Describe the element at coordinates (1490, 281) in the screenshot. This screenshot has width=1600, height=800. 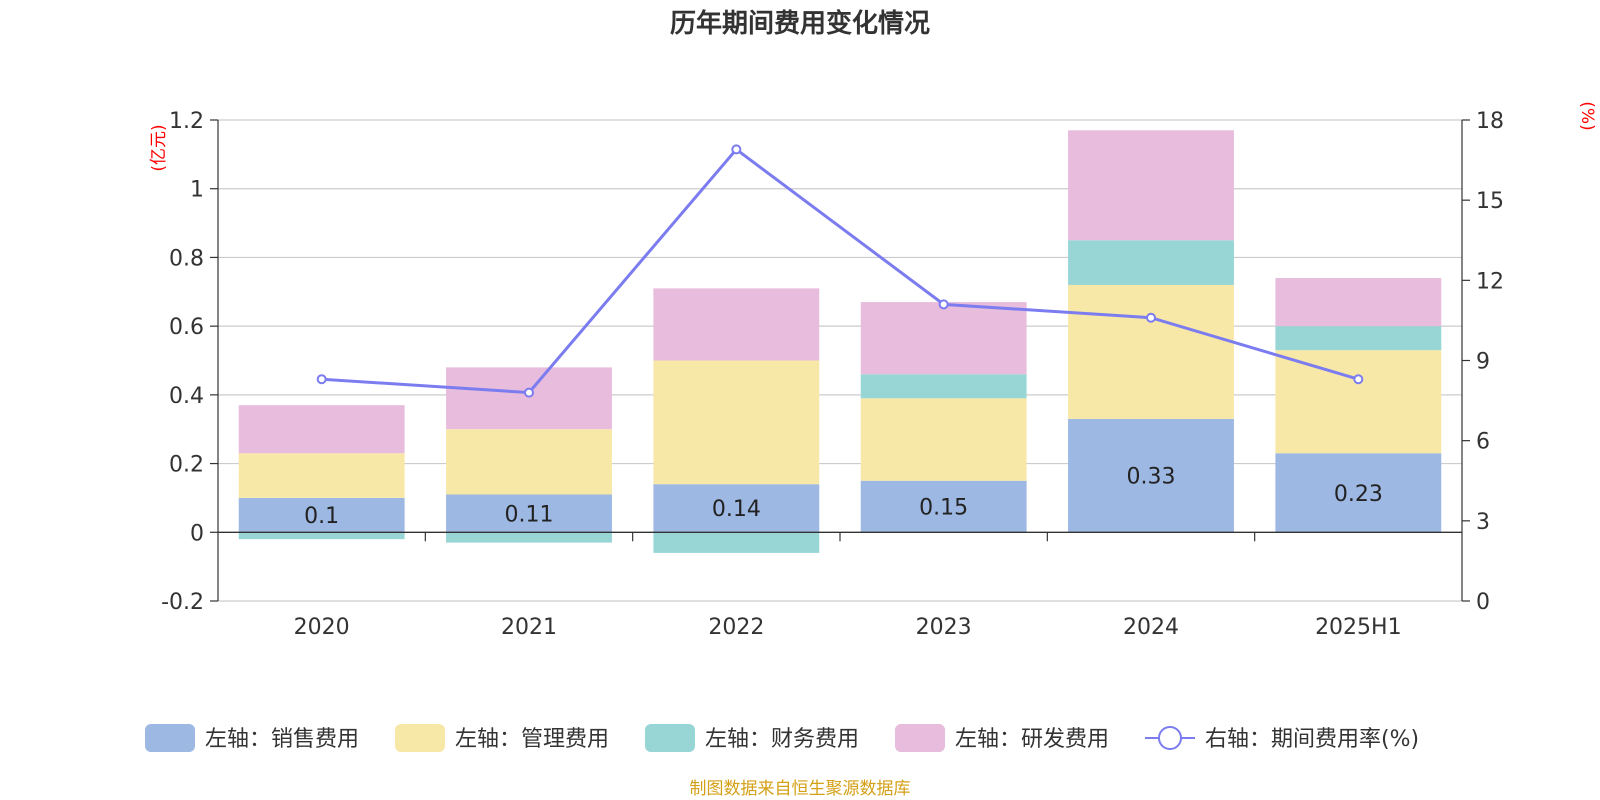
I see `right-axis-tick-label: 12` at that location.